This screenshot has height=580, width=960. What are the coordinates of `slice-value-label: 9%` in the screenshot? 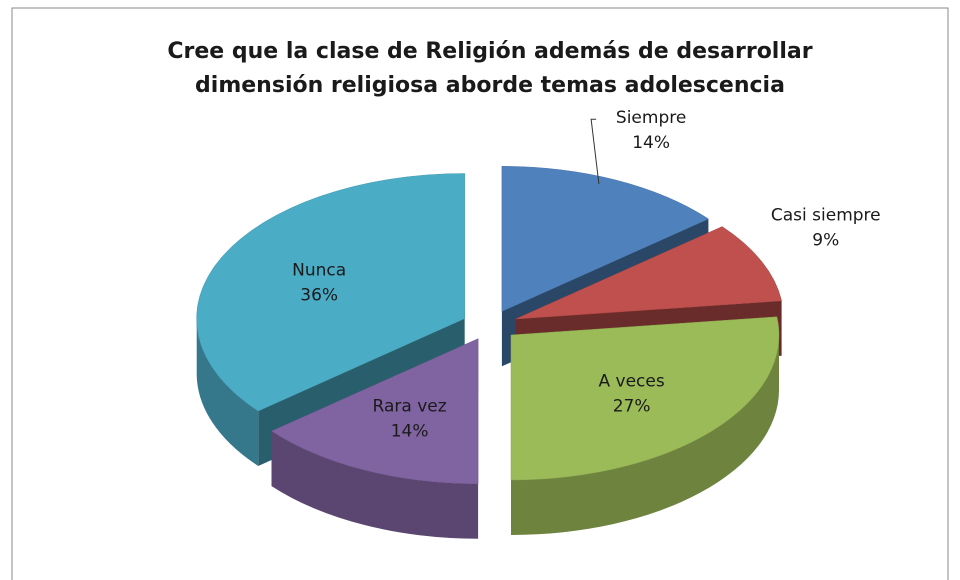 It's located at (825, 241).